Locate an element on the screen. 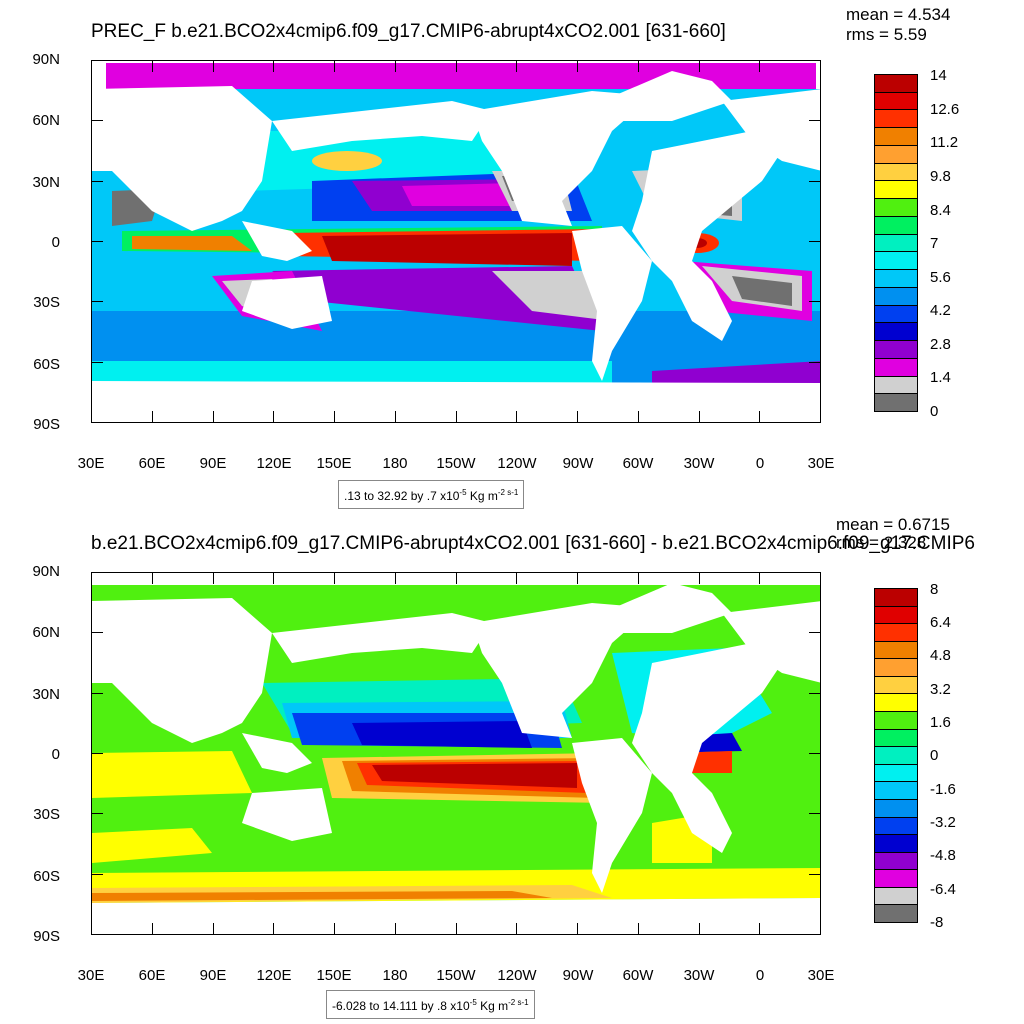 The width and height of the screenshot is (1024, 1024). colorbar-label: 1.4 is located at coordinates (940, 377).